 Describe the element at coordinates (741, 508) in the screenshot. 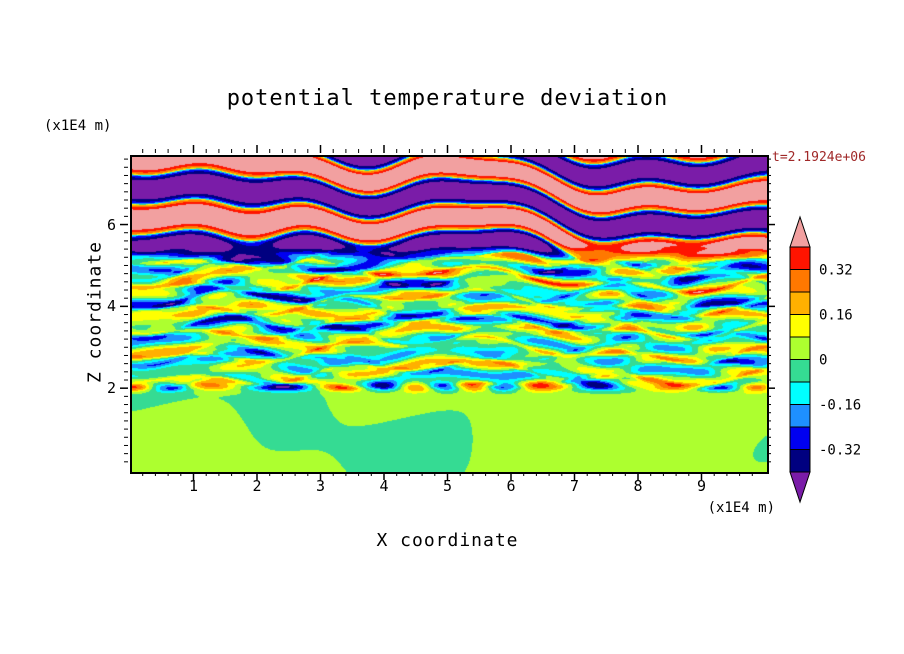

I see `x-axis-units-label: (x1E4 m)` at that location.